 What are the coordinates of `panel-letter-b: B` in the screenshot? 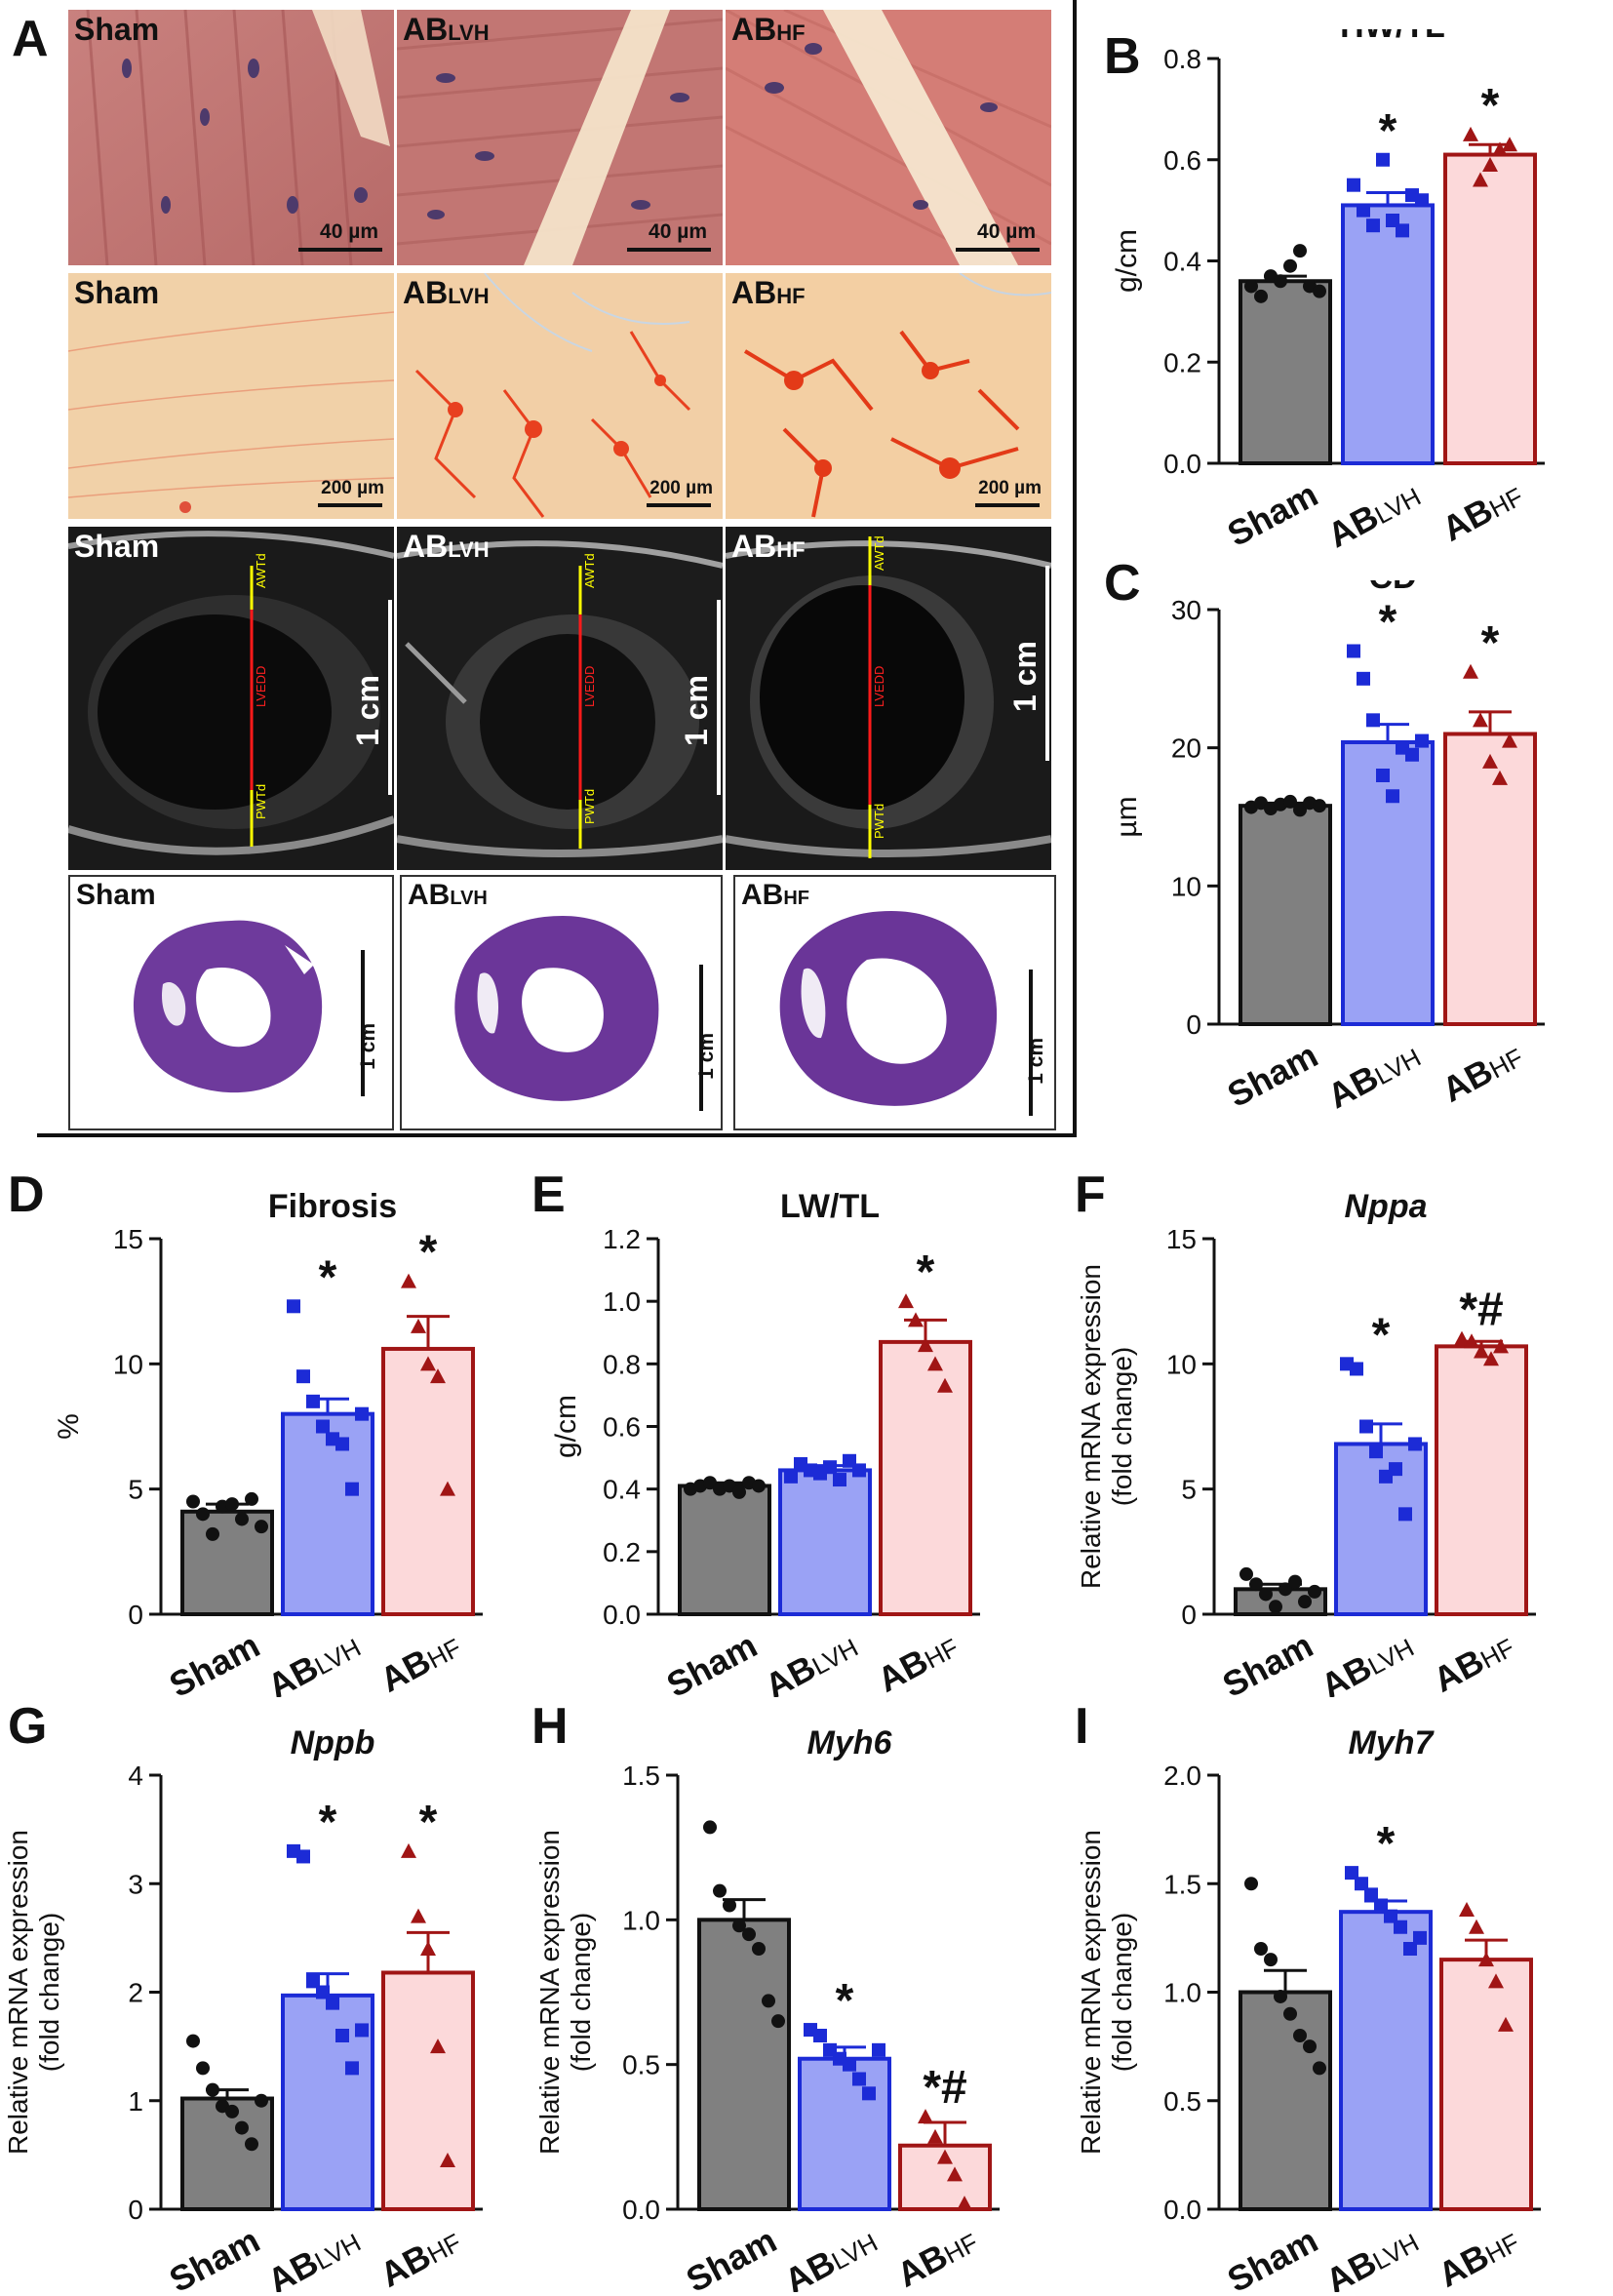 It's located at (1122, 56).